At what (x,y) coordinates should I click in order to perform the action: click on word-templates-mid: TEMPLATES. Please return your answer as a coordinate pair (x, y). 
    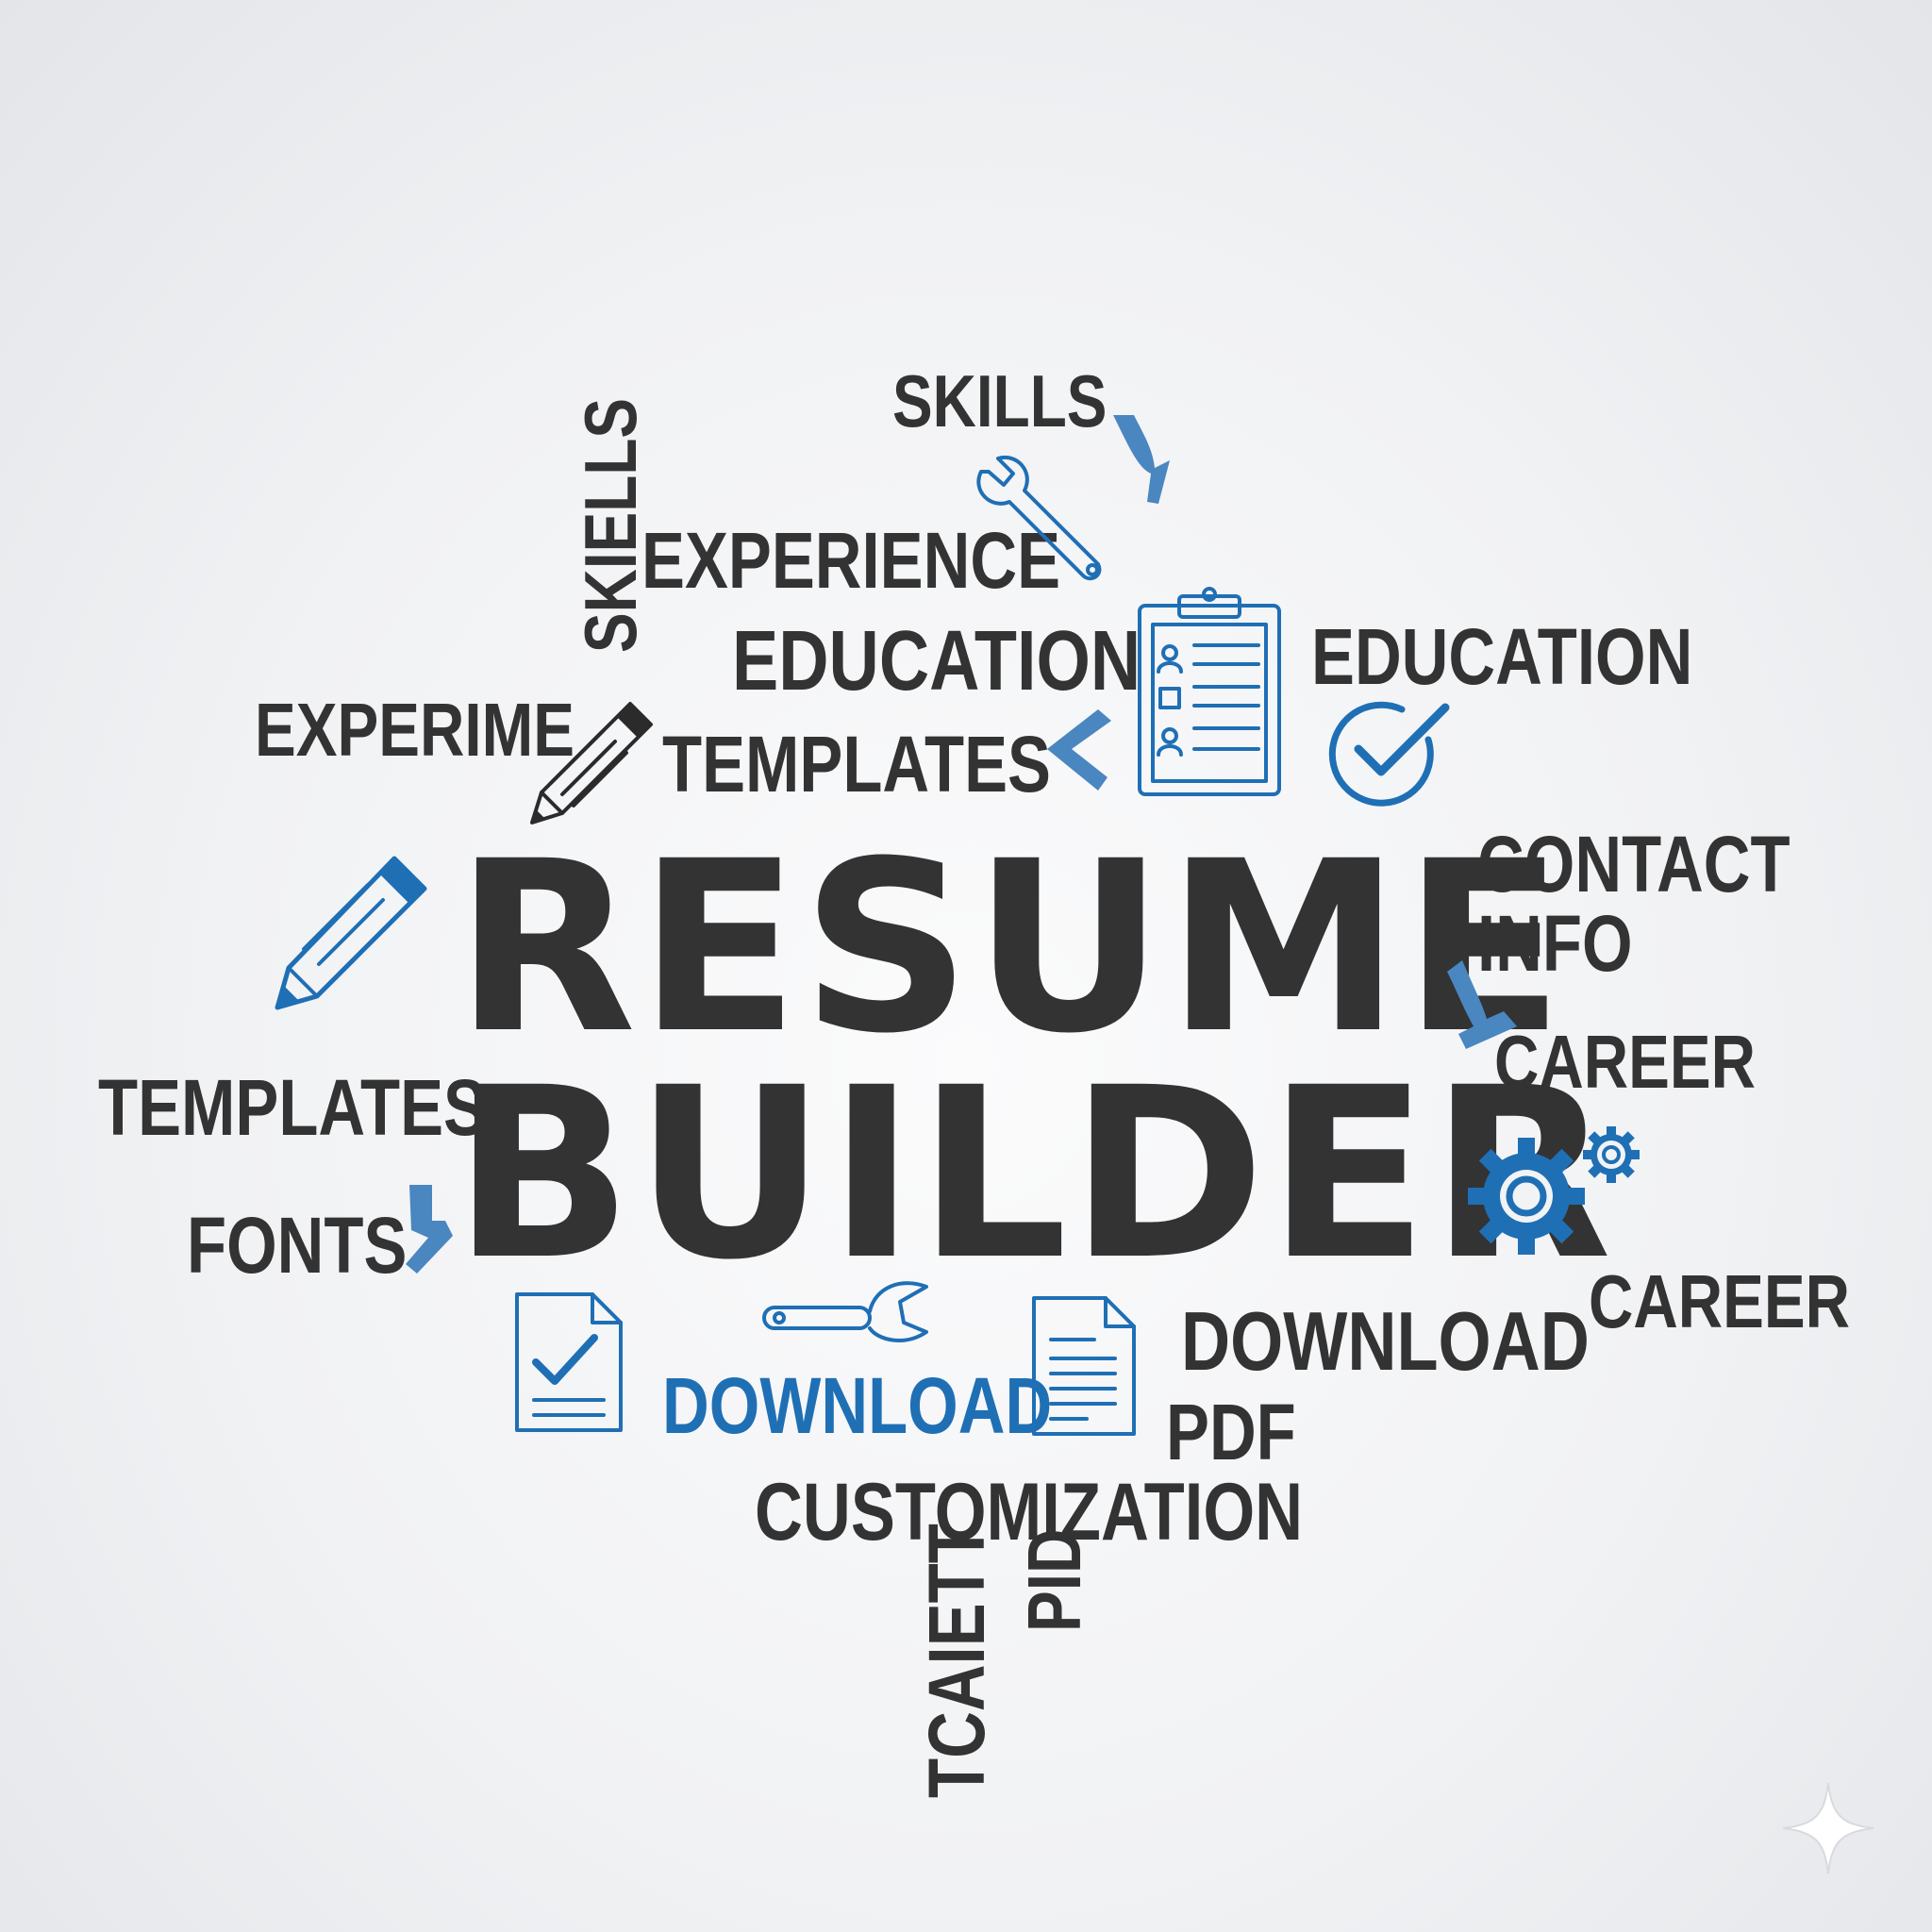
    Looking at the image, I should click on (857, 764).